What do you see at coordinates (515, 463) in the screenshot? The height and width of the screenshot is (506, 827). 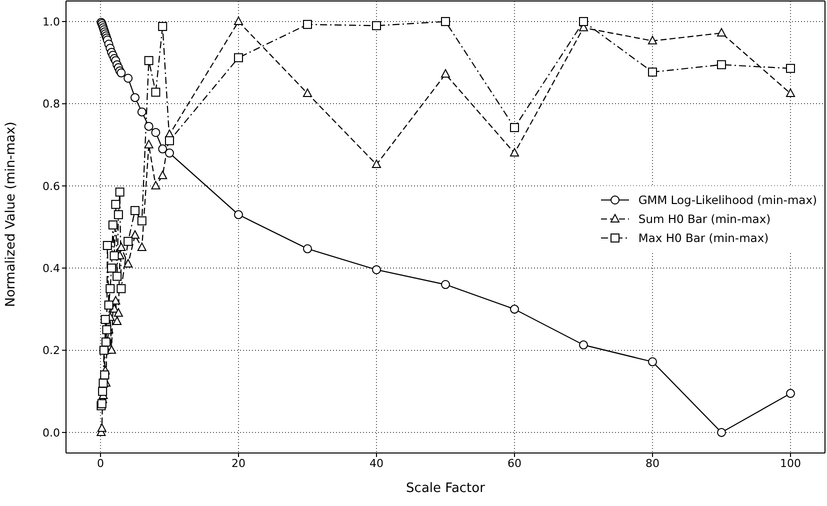 I see `x-tick-label: 60` at bounding box center [515, 463].